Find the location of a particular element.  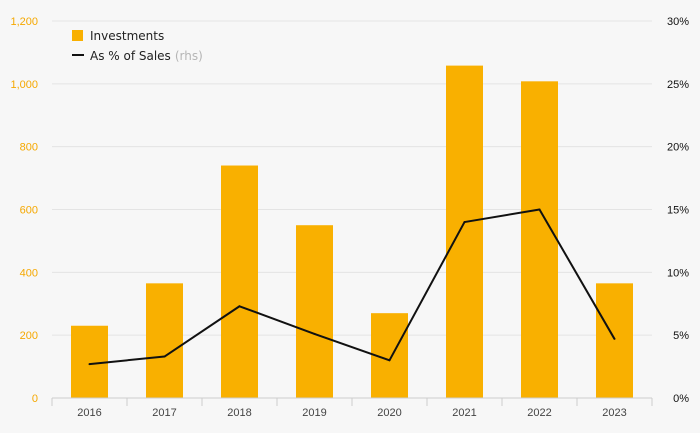

y-right-tick-label: 15% is located at coordinates (678, 211).